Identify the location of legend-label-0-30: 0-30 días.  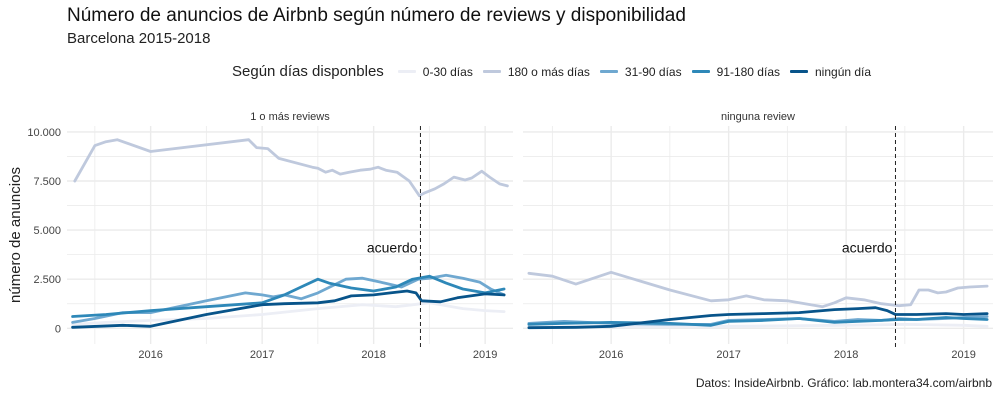
(447, 71).